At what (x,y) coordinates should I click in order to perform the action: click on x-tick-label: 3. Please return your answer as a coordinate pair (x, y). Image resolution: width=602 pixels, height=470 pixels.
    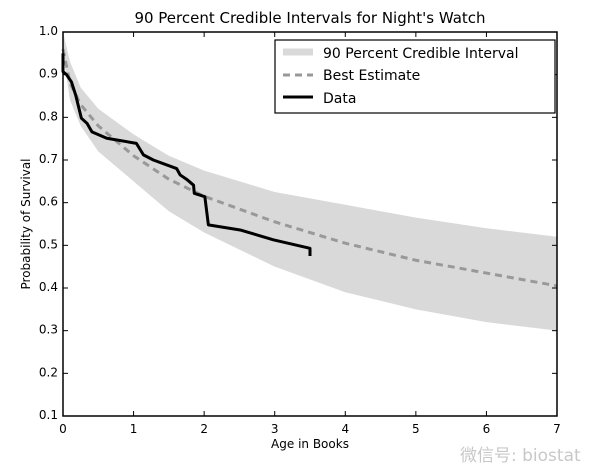
    Looking at the image, I should click on (275, 429).